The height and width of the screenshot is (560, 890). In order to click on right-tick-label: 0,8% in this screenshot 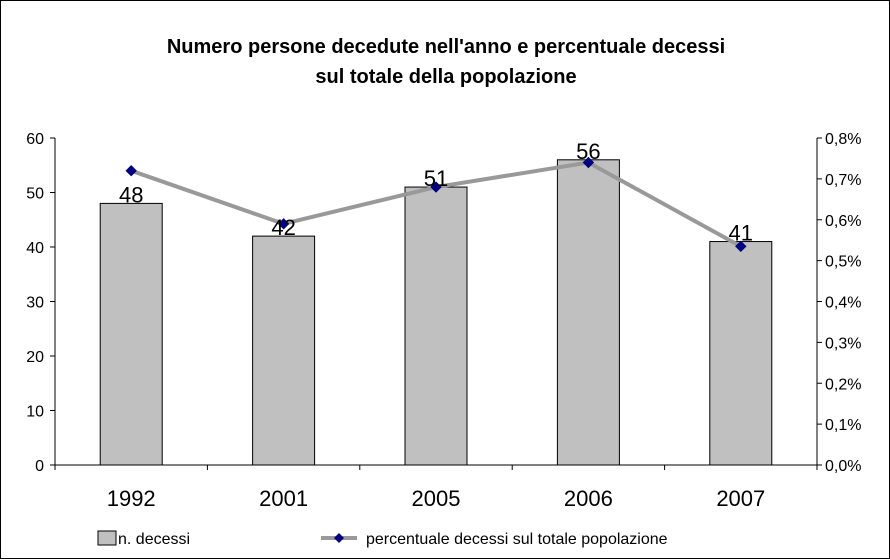, I will do `click(843, 139)`.